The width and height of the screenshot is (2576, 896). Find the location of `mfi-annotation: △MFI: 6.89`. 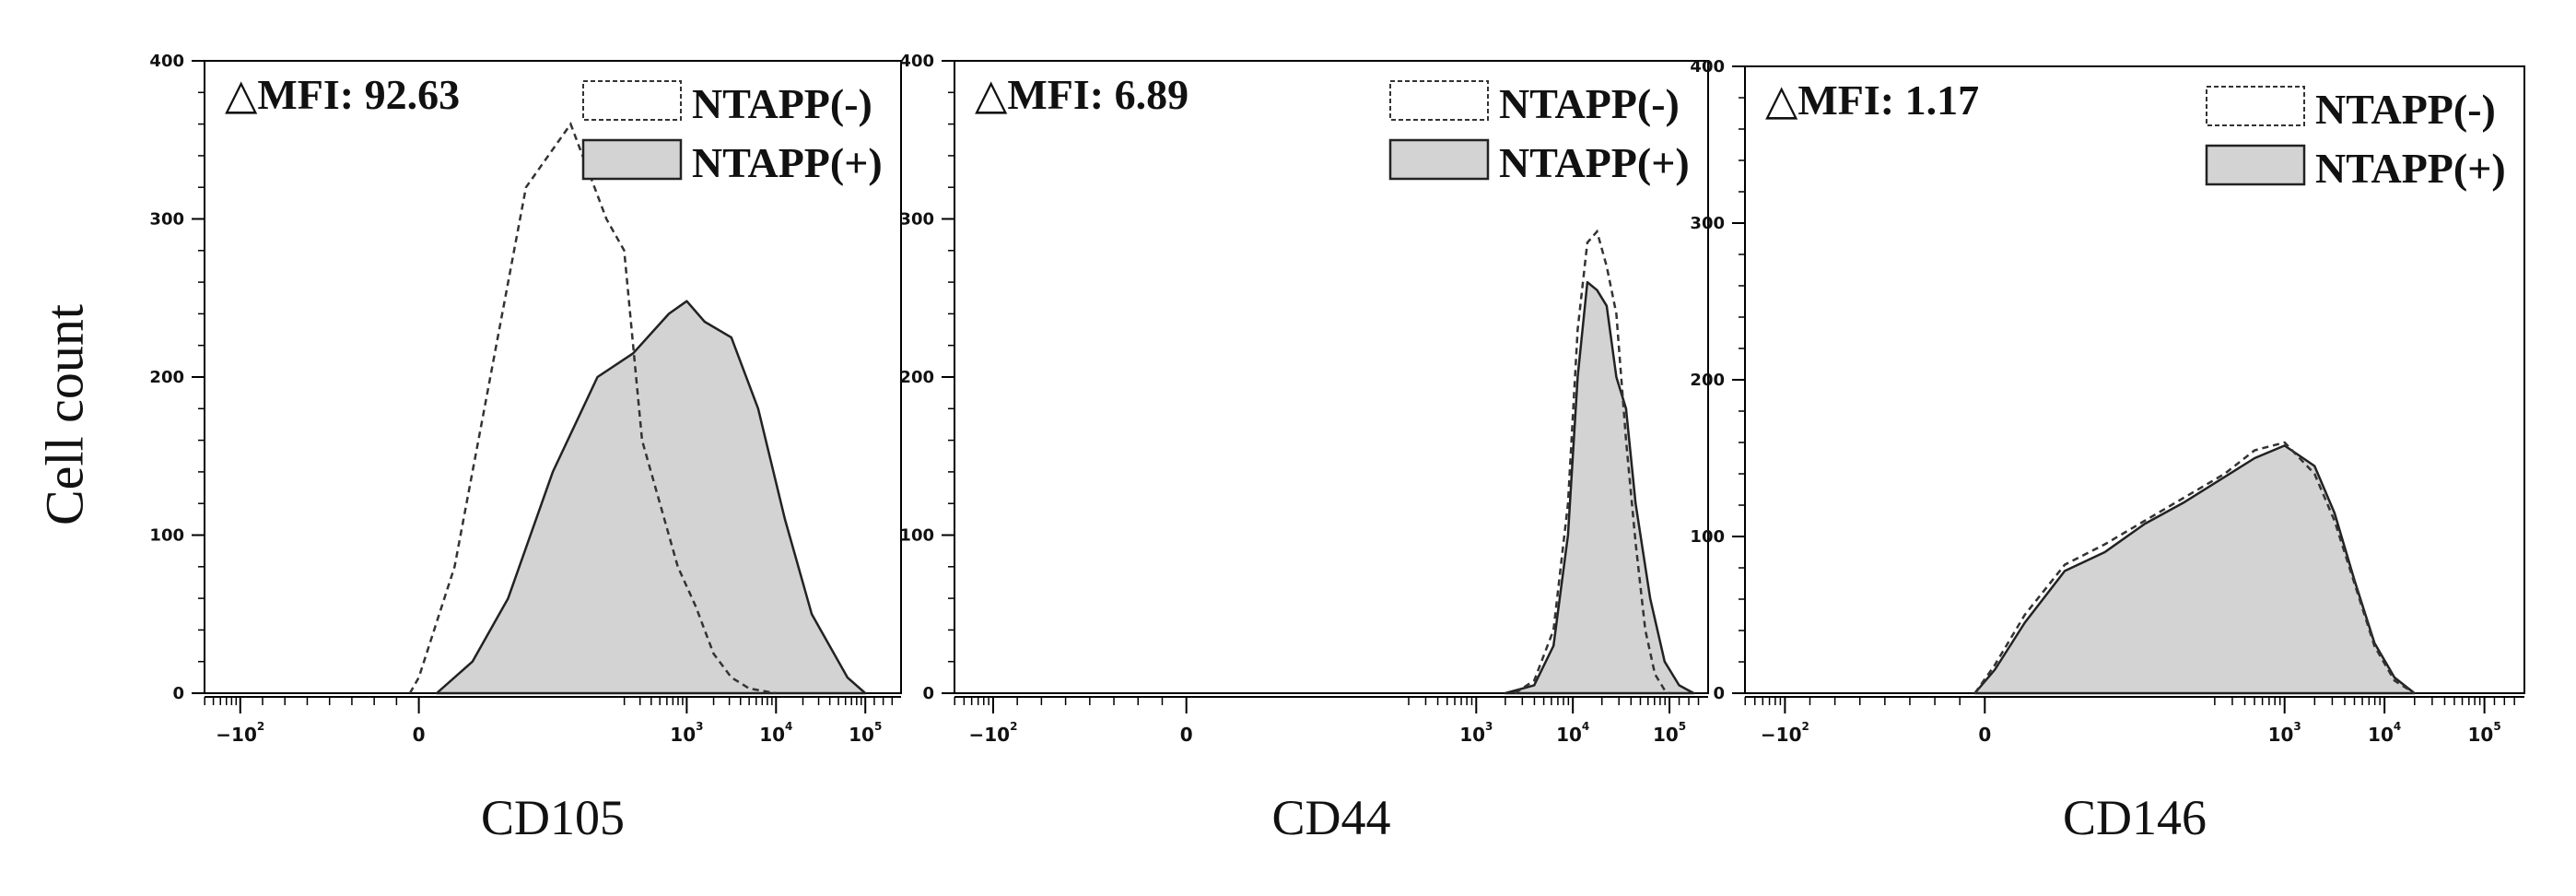

mfi-annotation: △MFI: 6.89 is located at coordinates (1081, 94).